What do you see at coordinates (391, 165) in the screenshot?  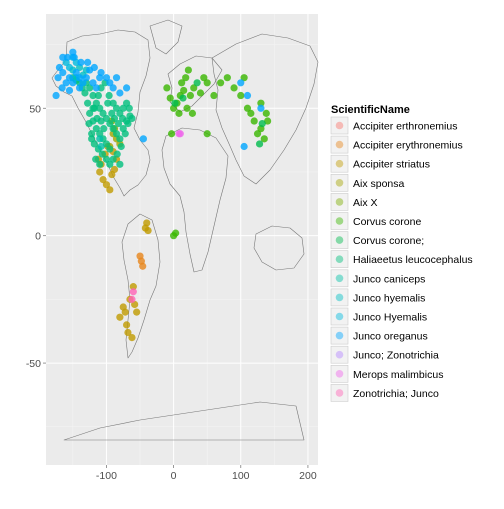 I see `legend-label: Accipiter striatus` at bounding box center [391, 165].